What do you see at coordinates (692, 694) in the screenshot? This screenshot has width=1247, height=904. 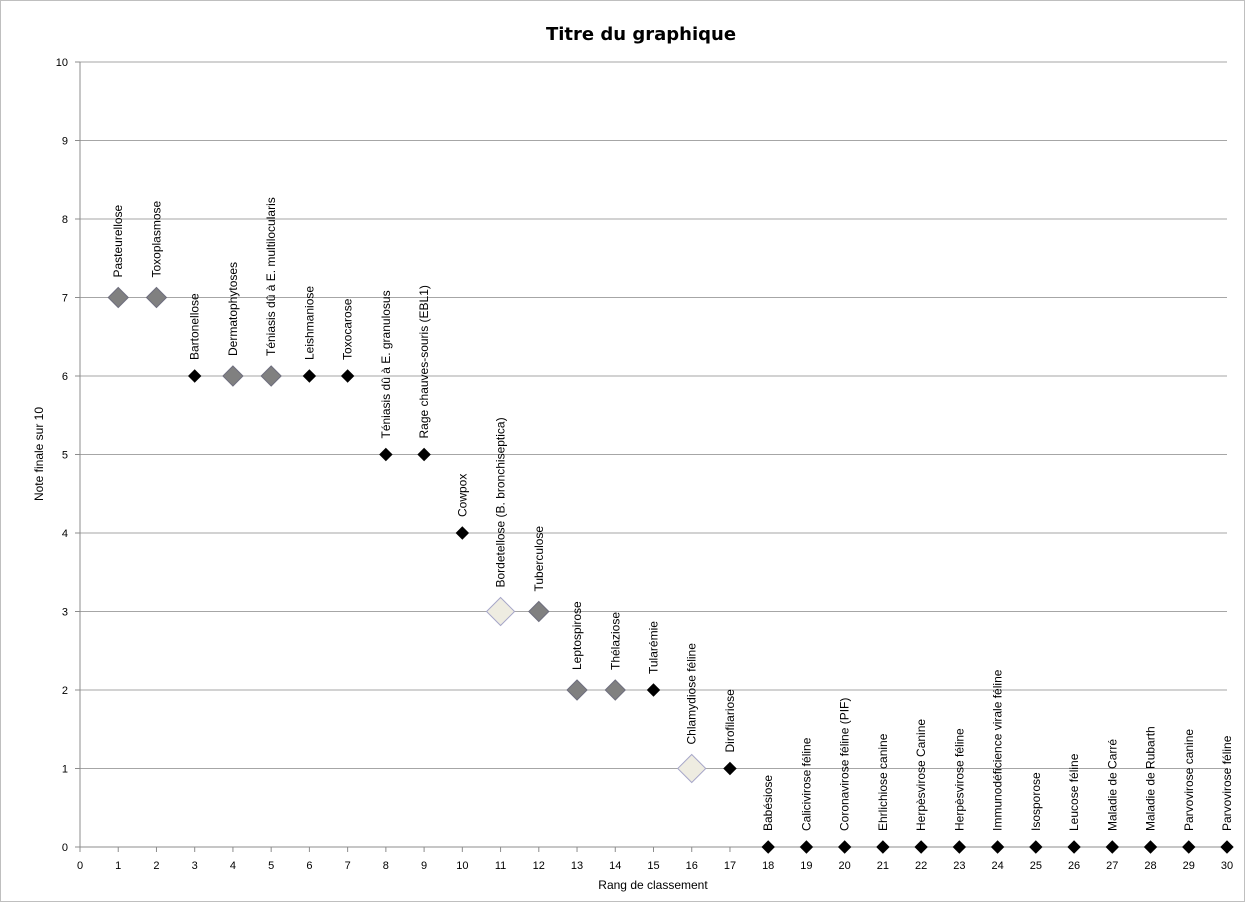 I see `data-label: Chlamydiose féline` at bounding box center [692, 694].